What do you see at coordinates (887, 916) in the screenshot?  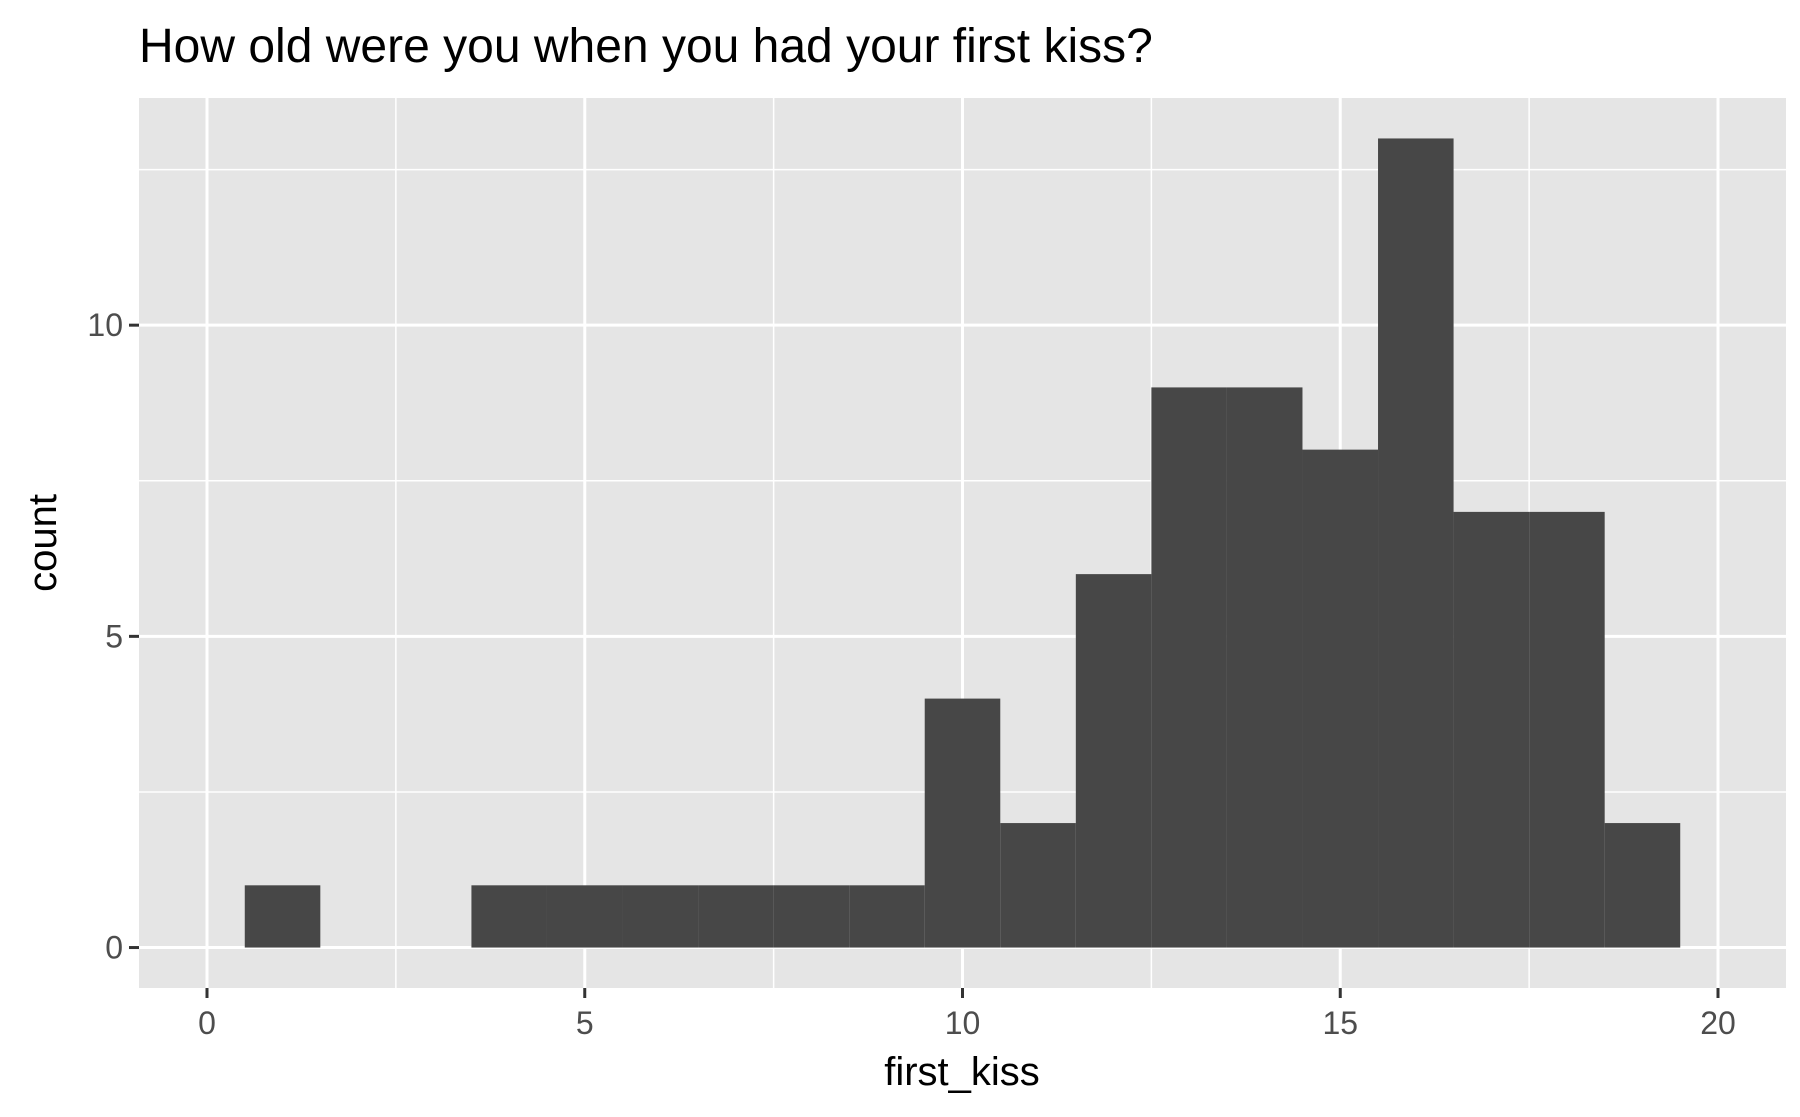 I see `histogram-bar-x9` at bounding box center [887, 916].